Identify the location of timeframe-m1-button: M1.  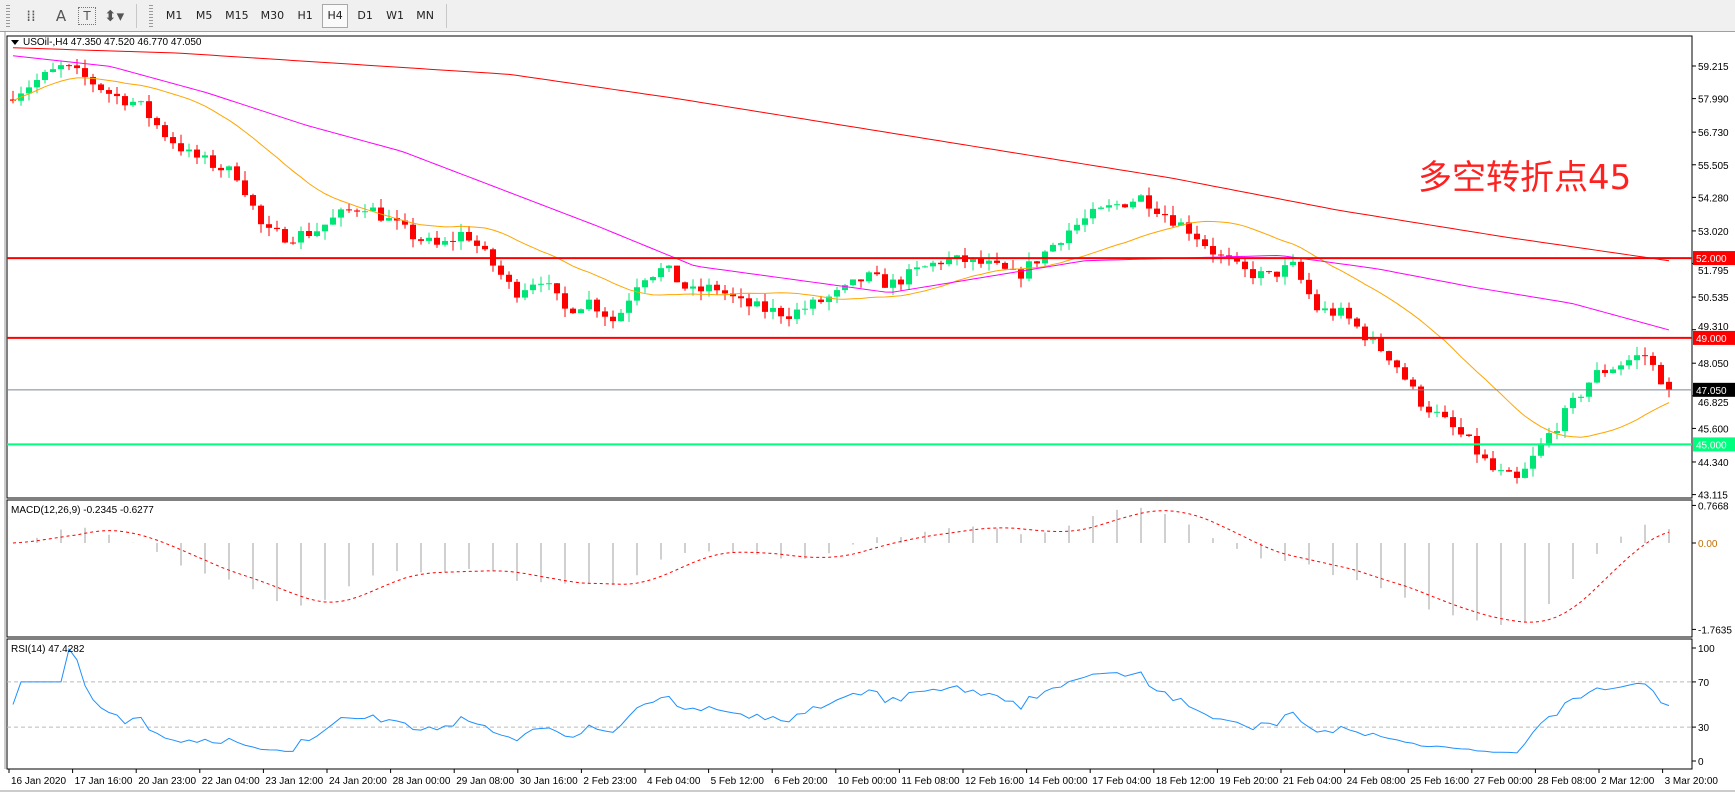
(174, 15).